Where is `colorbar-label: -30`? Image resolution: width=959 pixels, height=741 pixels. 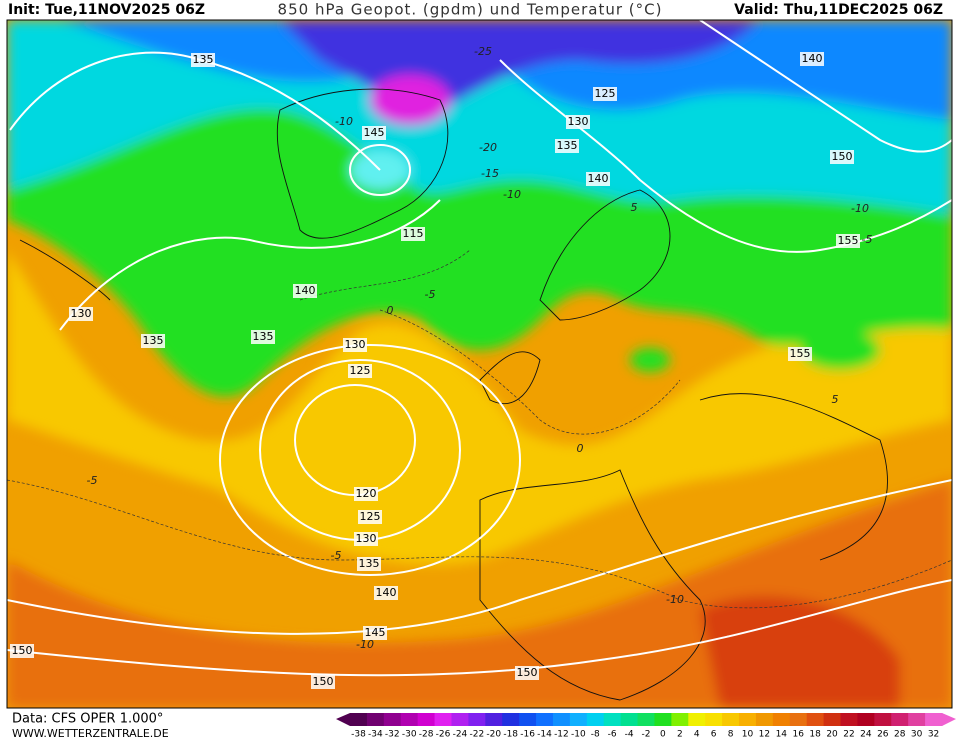 colorbar-label: -30 is located at coordinates (409, 735).